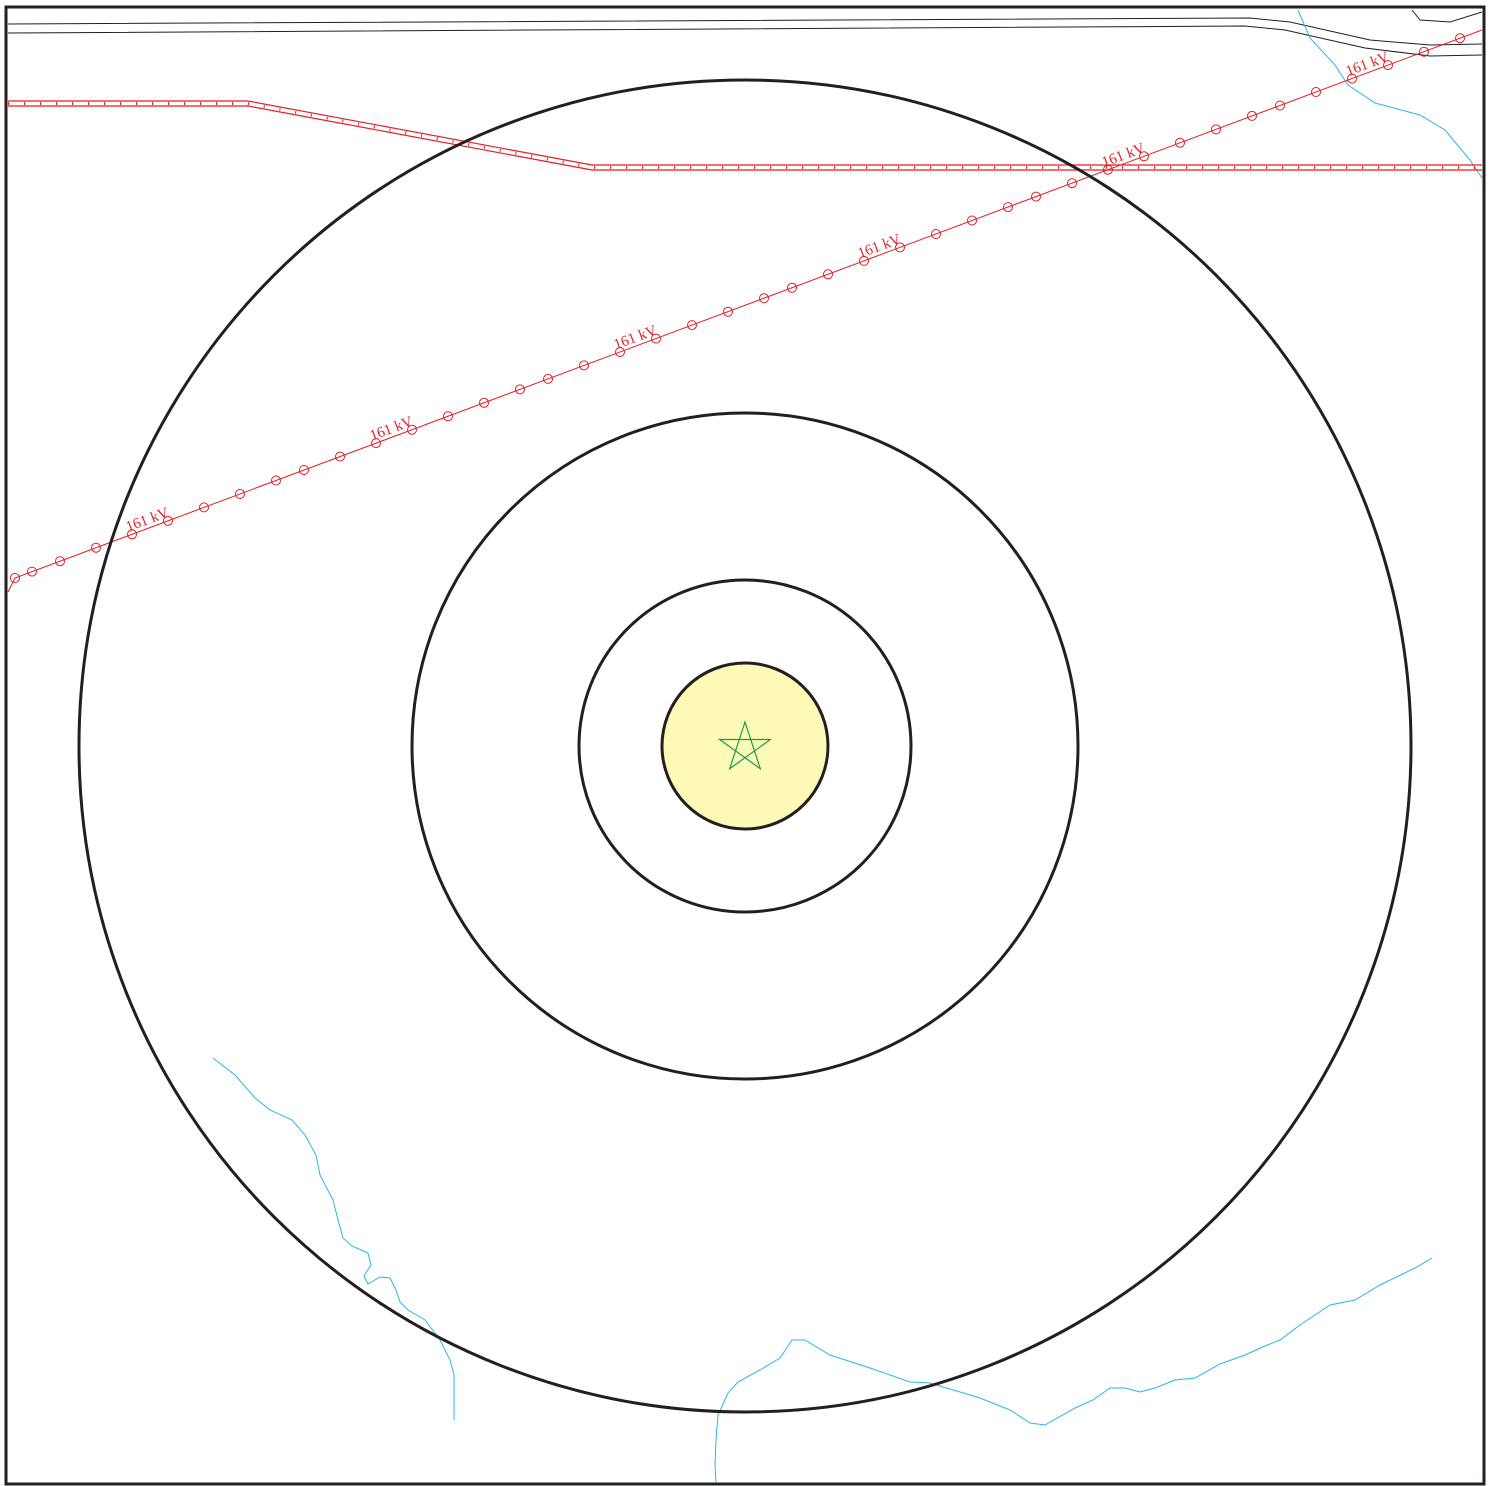 This screenshot has width=1492, height=1486. What do you see at coordinates (745, 135) in the screenshot?
I see `power-line-double` at bounding box center [745, 135].